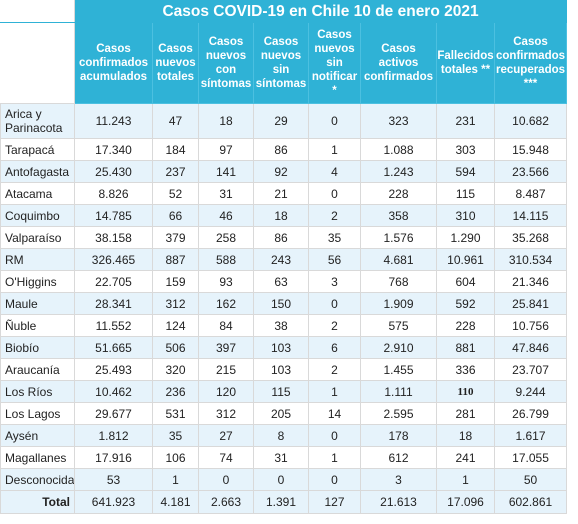 This screenshot has width=578, height=524. What do you see at coordinates (37, 193) in the screenshot?
I see `region-name: Atacama` at bounding box center [37, 193].